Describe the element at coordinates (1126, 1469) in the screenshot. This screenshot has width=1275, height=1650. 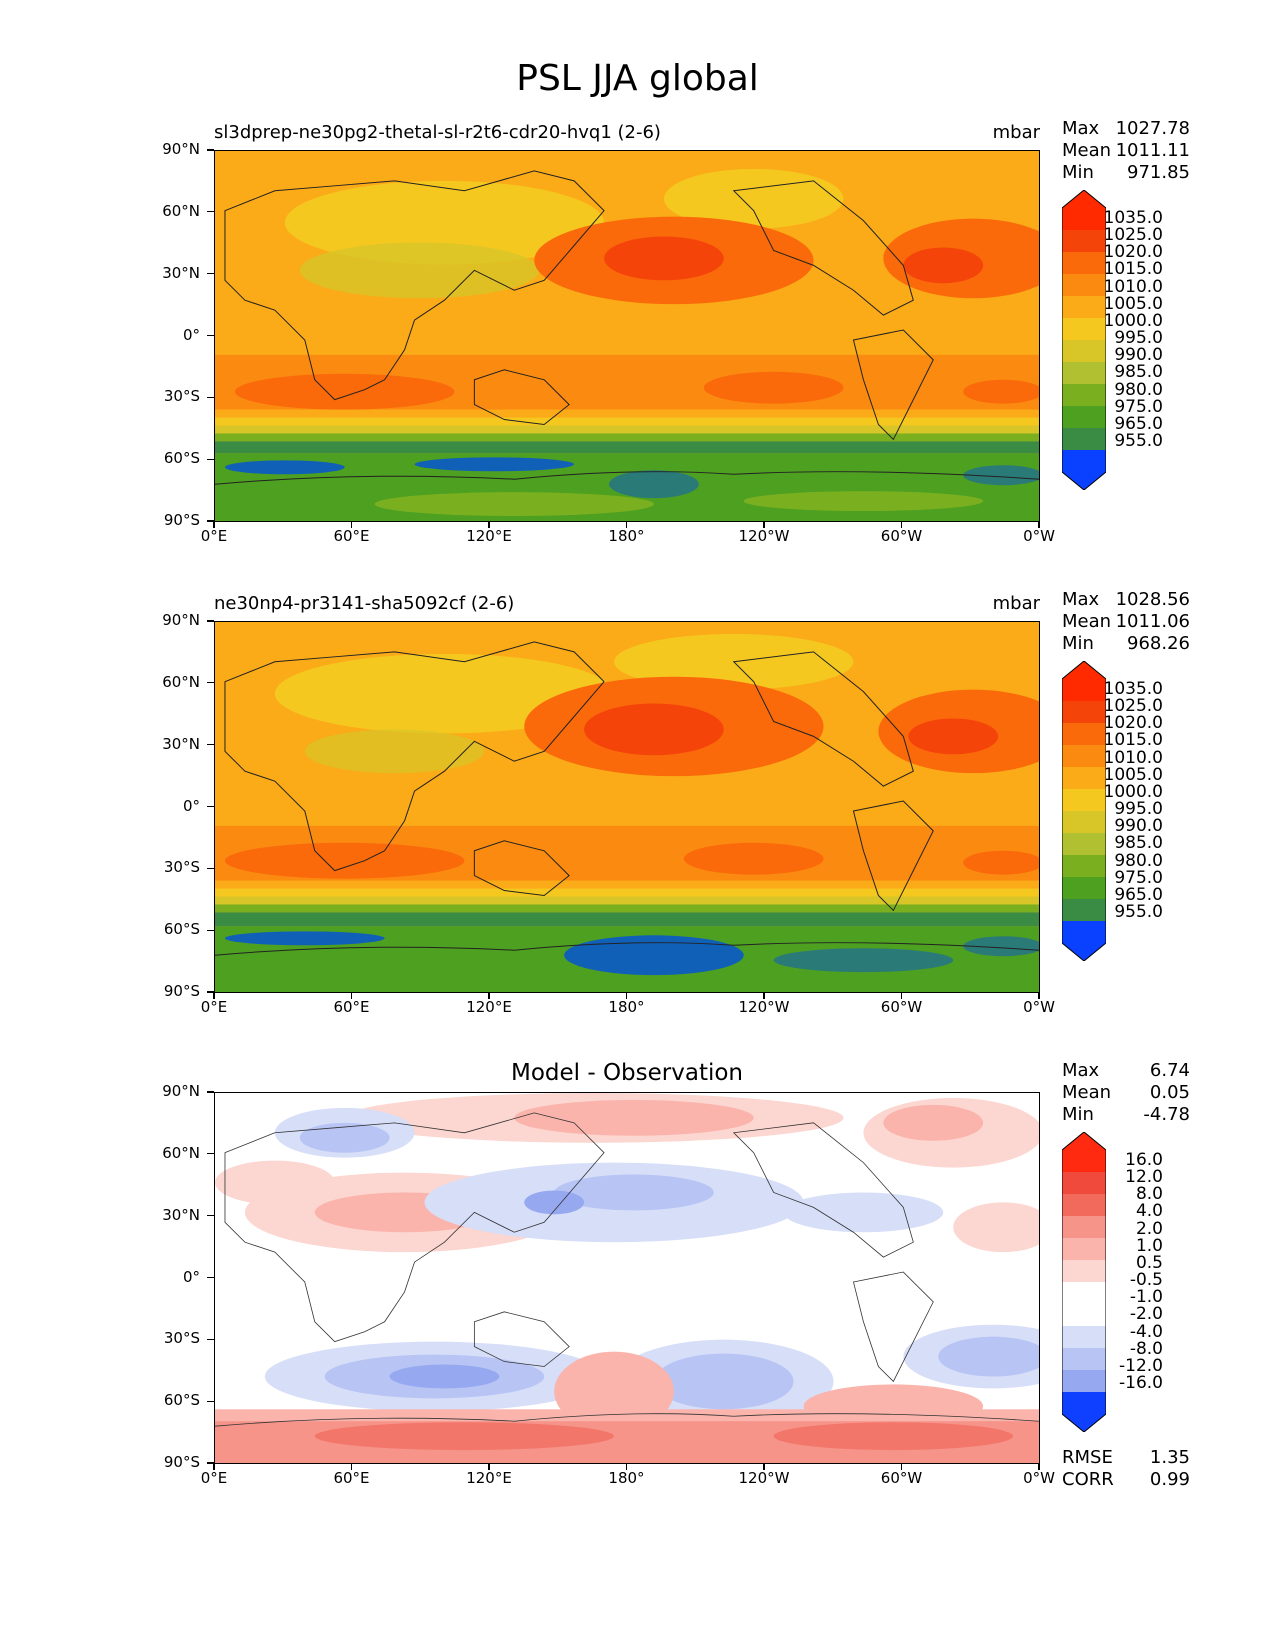
I see `metrics-box: RMSE 1.35 CORR 0.99` at that location.